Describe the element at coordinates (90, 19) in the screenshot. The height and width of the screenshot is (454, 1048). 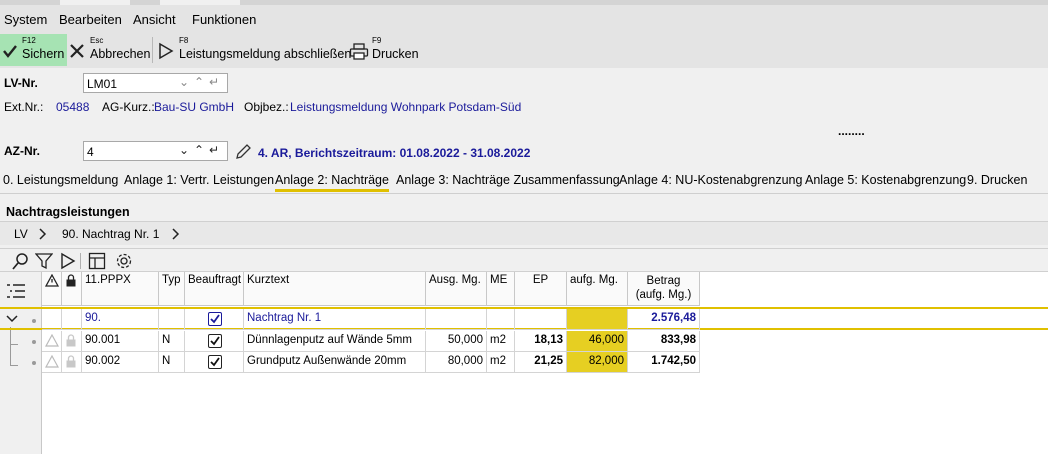
I see `menu-bearbeiten: Bearbeiten` at that location.